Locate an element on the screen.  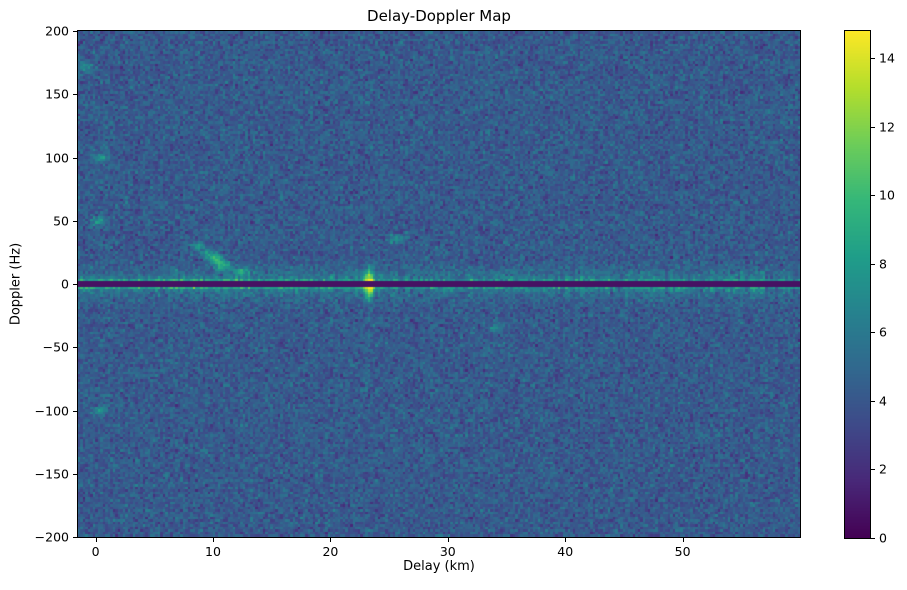
x-tick-label: 40 is located at coordinates (565, 551).